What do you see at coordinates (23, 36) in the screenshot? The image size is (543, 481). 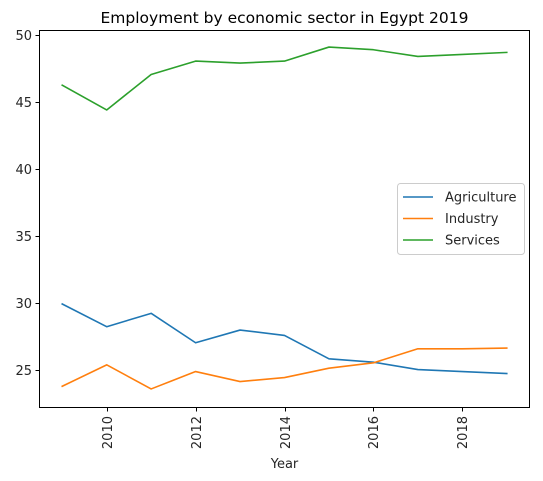 I see `y-tick-label-50: 50` at bounding box center [23, 36].